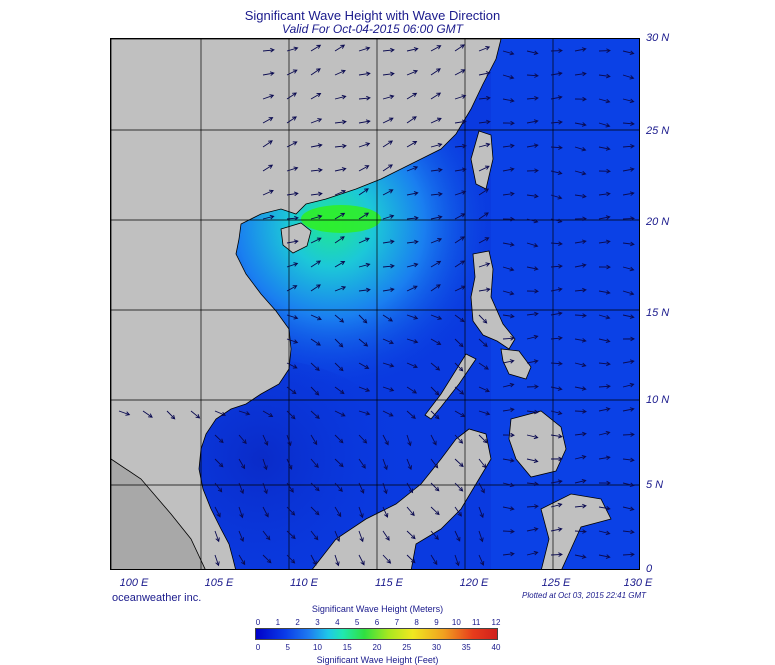  What do you see at coordinates (372, 29) in the screenshot?
I see `chart-subtitle: Valid For Oct-04-2015 06:00 GMT` at bounding box center [372, 29].